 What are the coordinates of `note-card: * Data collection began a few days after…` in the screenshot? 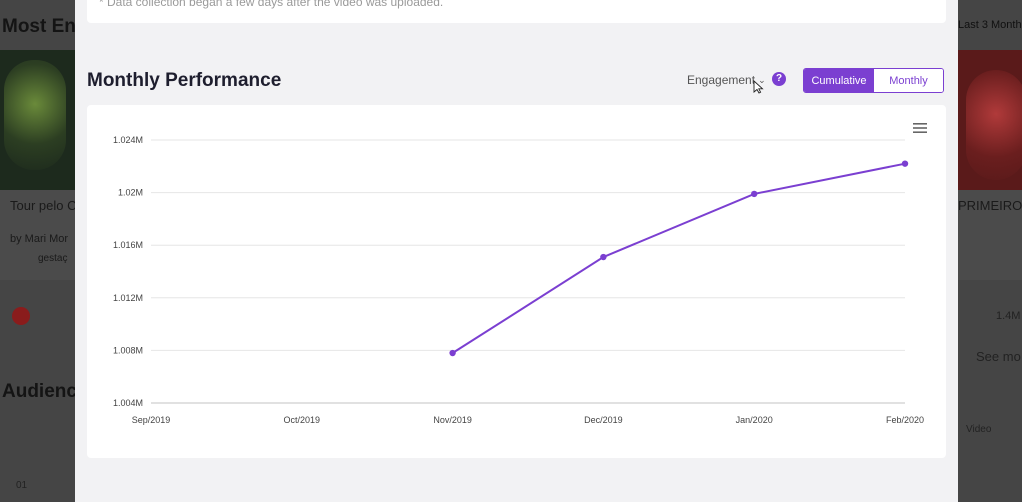 It's located at (516, 11).